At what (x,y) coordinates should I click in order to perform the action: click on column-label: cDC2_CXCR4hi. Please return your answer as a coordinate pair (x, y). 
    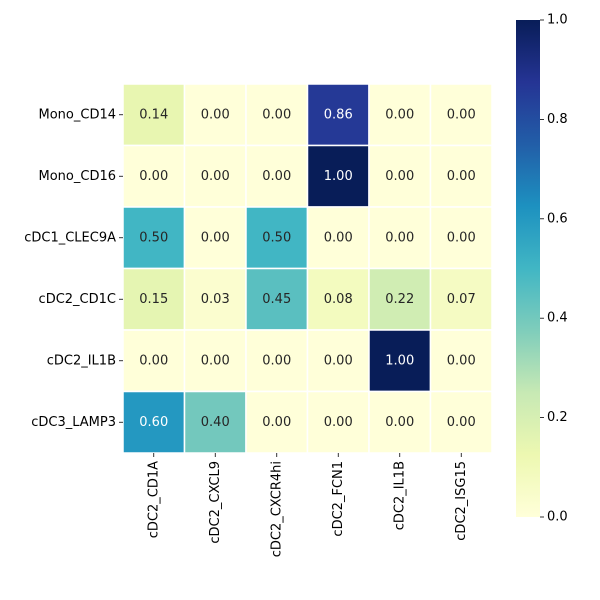
    Looking at the image, I should click on (276, 509).